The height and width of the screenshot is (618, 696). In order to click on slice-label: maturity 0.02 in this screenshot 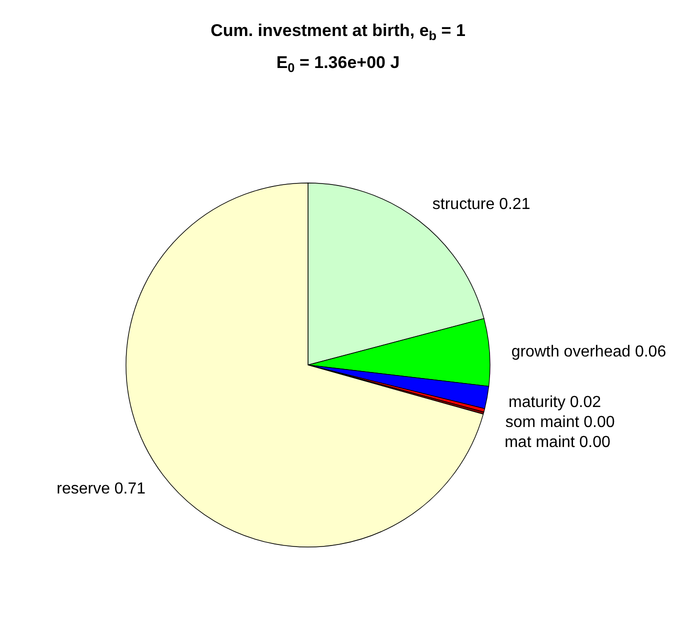, I will do `click(555, 403)`.